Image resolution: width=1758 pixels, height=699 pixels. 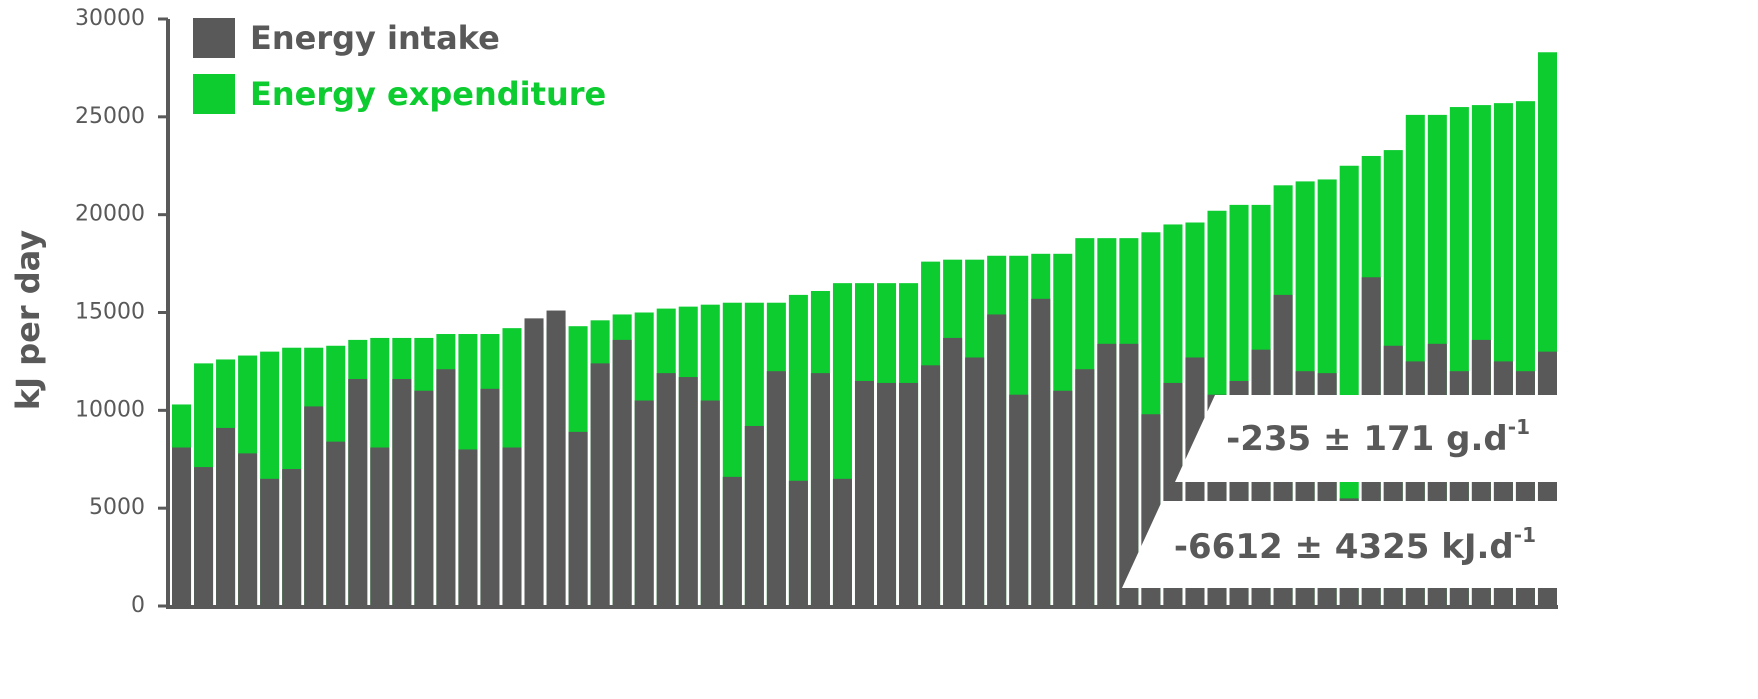 What do you see at coordinates (110, 312) in the screenshot?
I see `y-tick-label: 15000` at bounding box center [110, 312].